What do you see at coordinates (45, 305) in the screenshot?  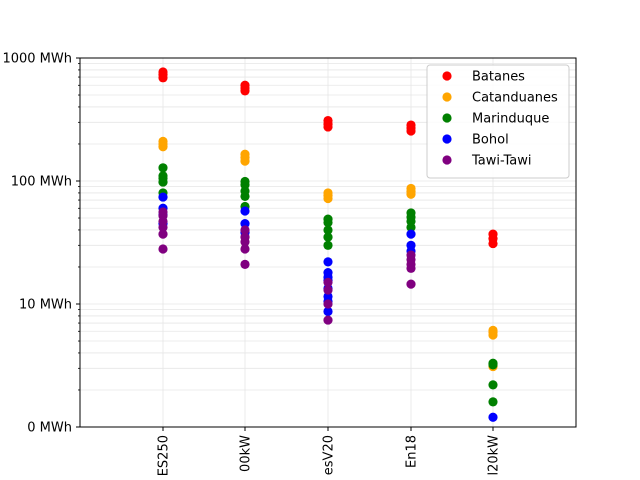 I see `y-tick-label: 10 MWh` at bounding box center [45, 305].